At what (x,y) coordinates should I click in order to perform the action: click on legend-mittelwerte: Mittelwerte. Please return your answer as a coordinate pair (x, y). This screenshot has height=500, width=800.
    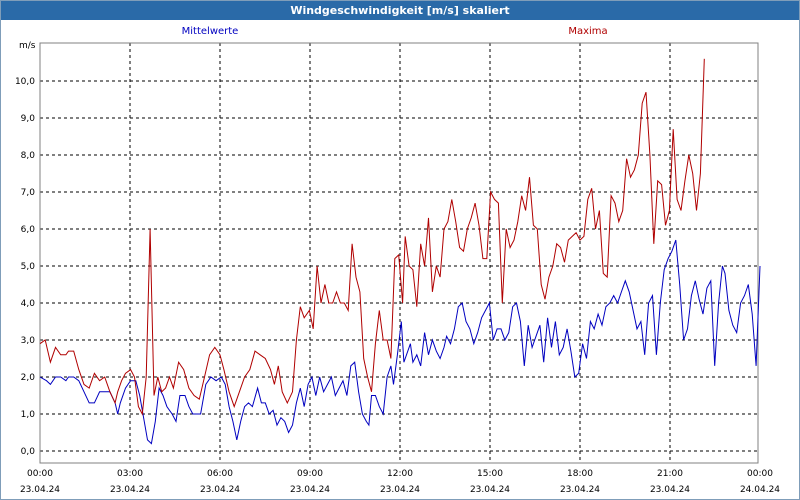
    Looking at the image, I should click on (210, 31).